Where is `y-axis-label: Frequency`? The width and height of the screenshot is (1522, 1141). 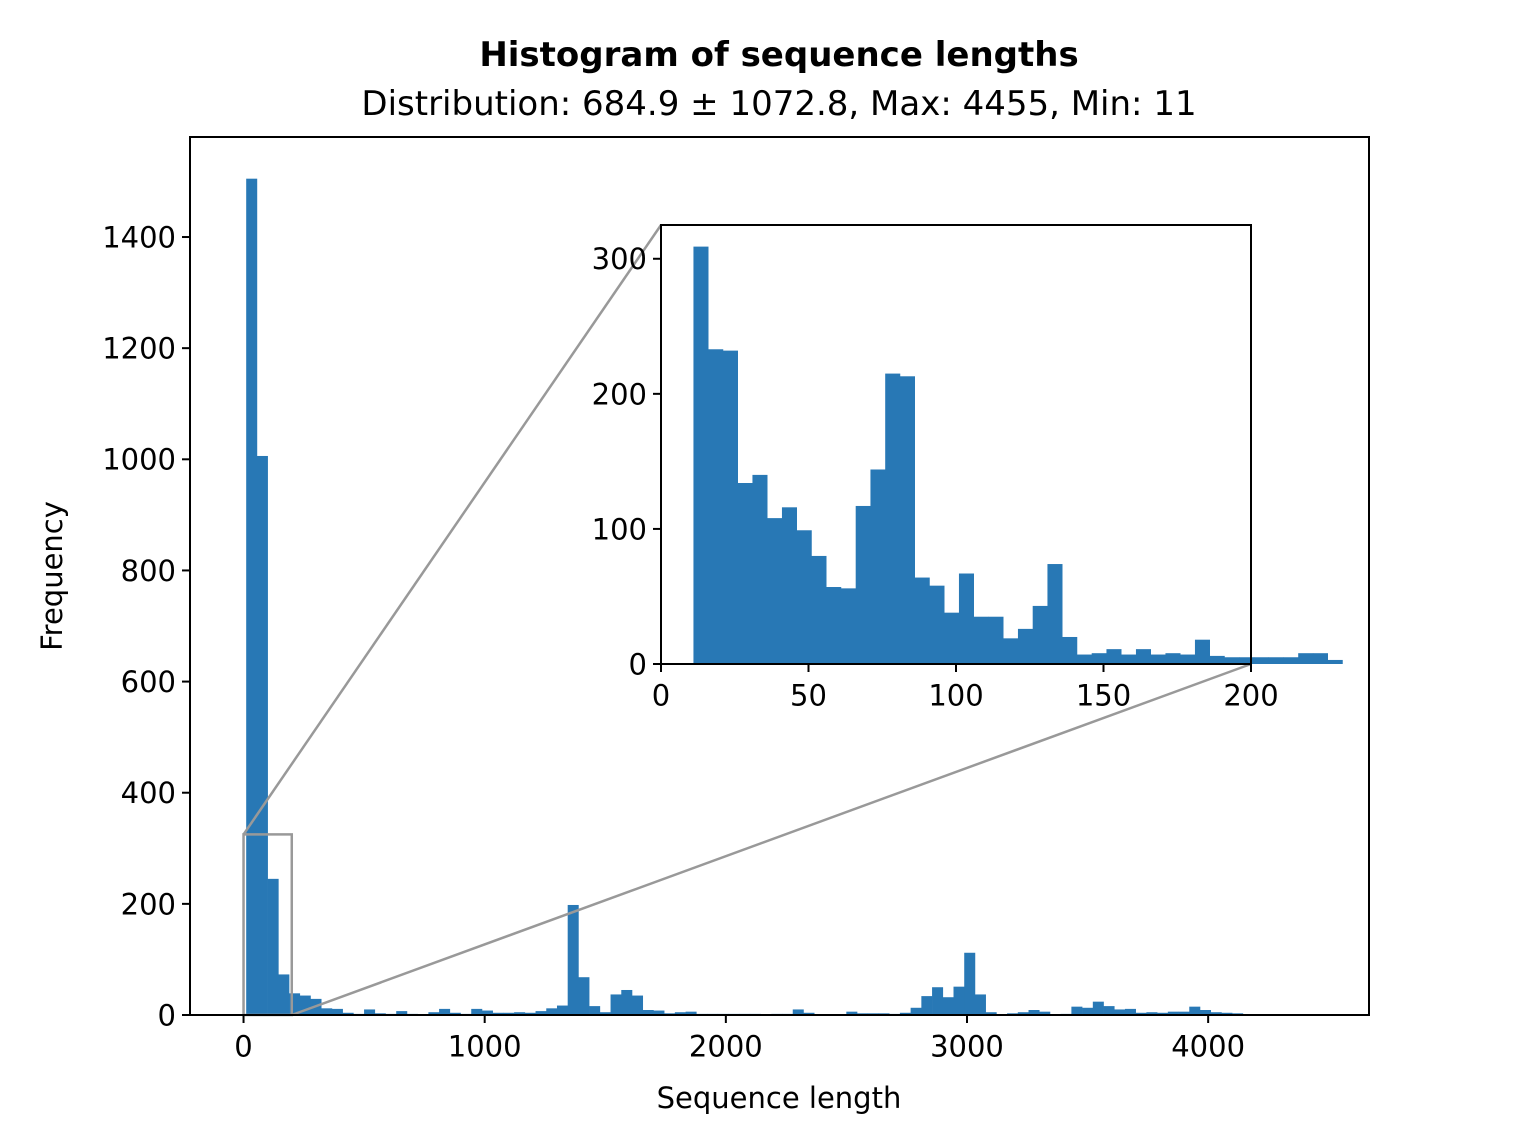
y-axis-label: Frequency is located at coordinates (52, 576).